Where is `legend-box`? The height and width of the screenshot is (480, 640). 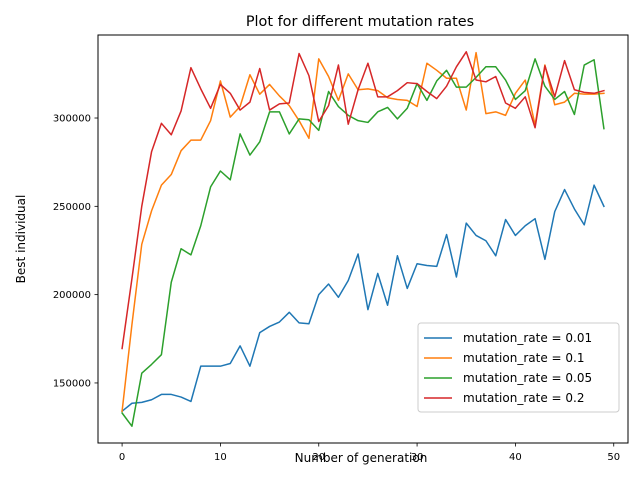
legend-box is located at coordinates (518, 367).